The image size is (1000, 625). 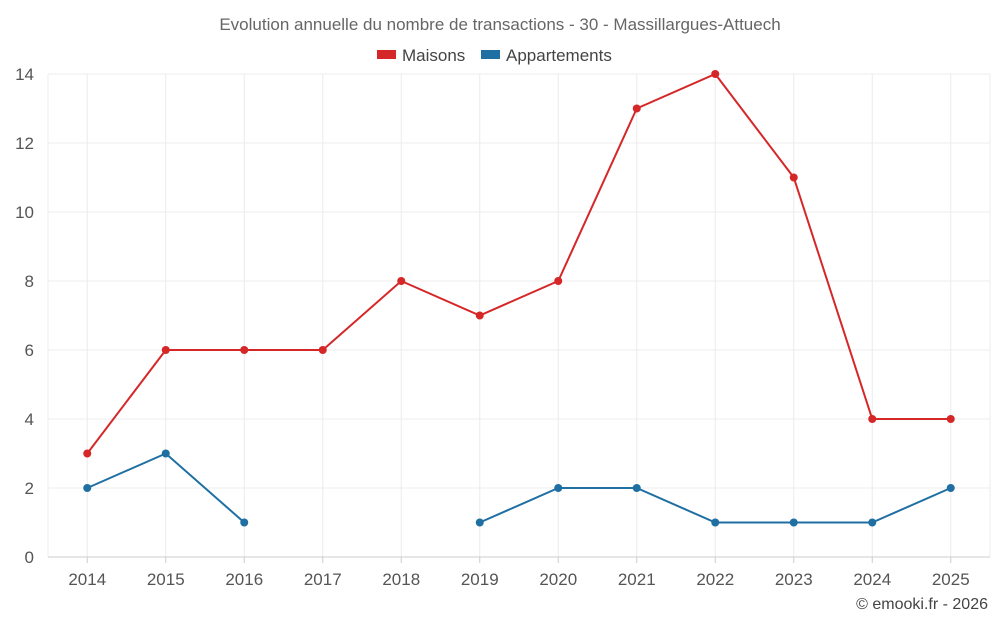 What do you see at coordinates (24, 74) in the screenshot?
I see `y-tick-label: 14` at bounding box center [24, 74].